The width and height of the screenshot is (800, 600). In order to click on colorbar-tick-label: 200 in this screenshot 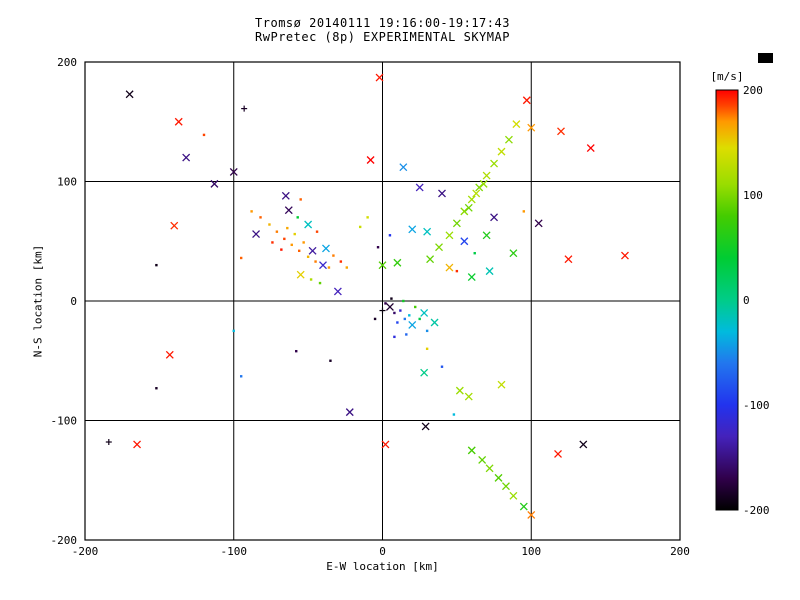, I will do `click(753, 90)`.